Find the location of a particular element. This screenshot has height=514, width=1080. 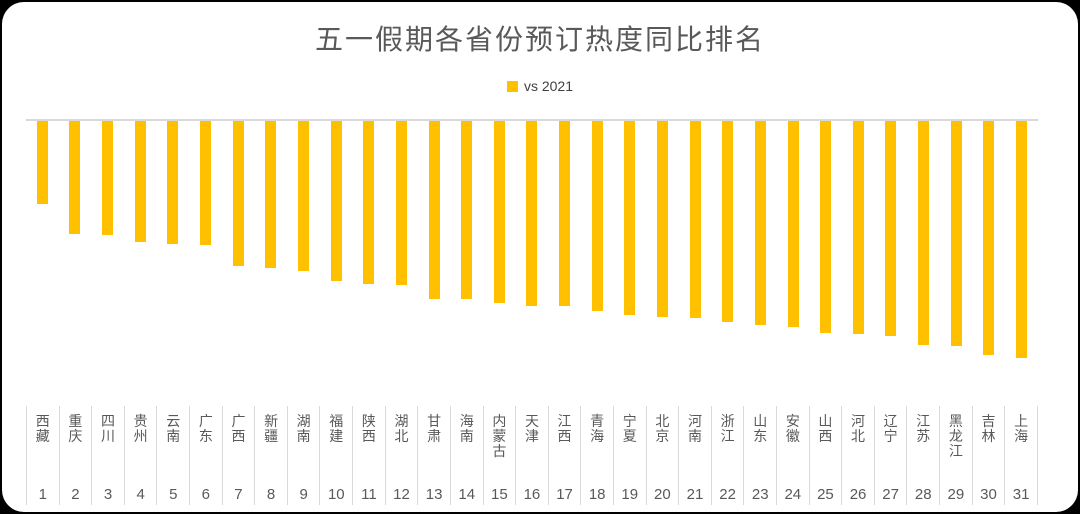

category-label: 江西 is located at coordinates (564, 428).